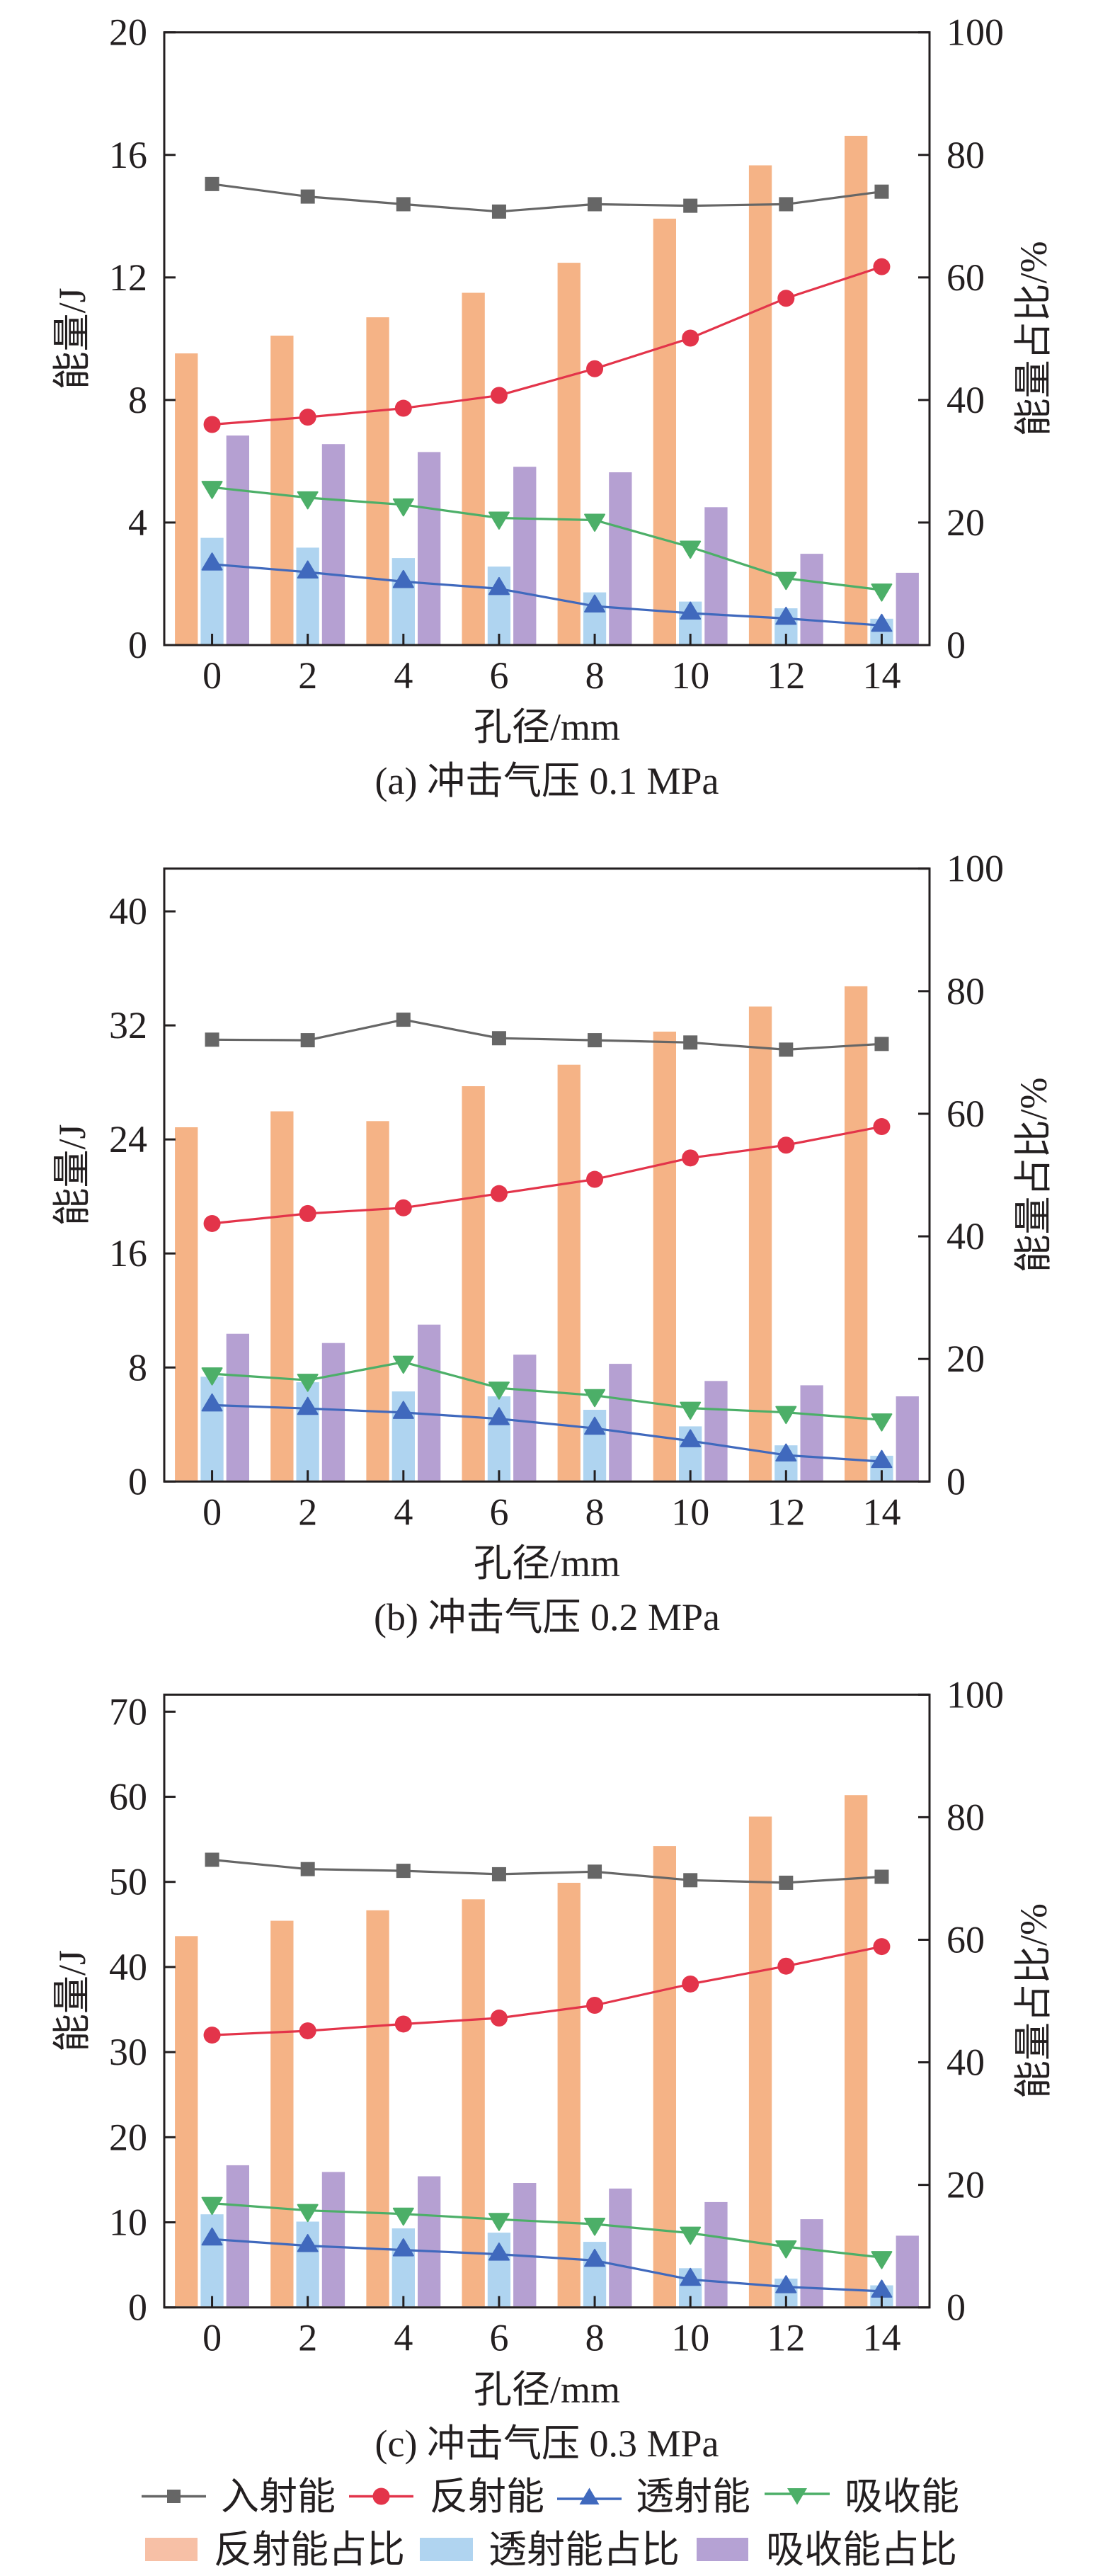 The image size is (1115, 2576). I want to click on legend-label: 吸收能, so click(902, 2496).